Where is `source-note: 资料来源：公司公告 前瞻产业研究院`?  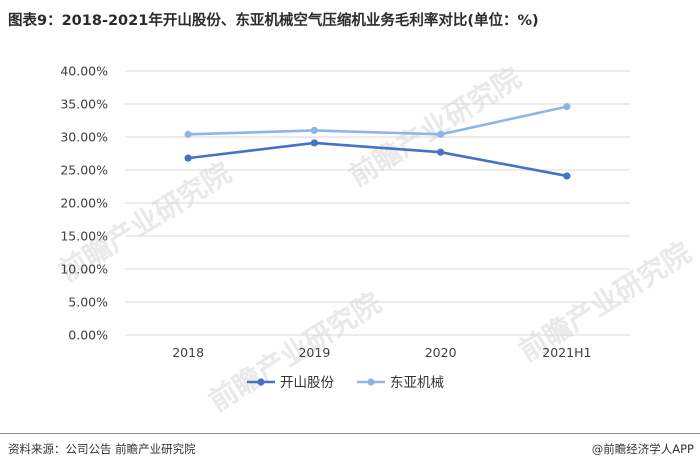 source-note: 资料来源：公司公告 前瞻产业研究院 is located at coordinates (102, 449).